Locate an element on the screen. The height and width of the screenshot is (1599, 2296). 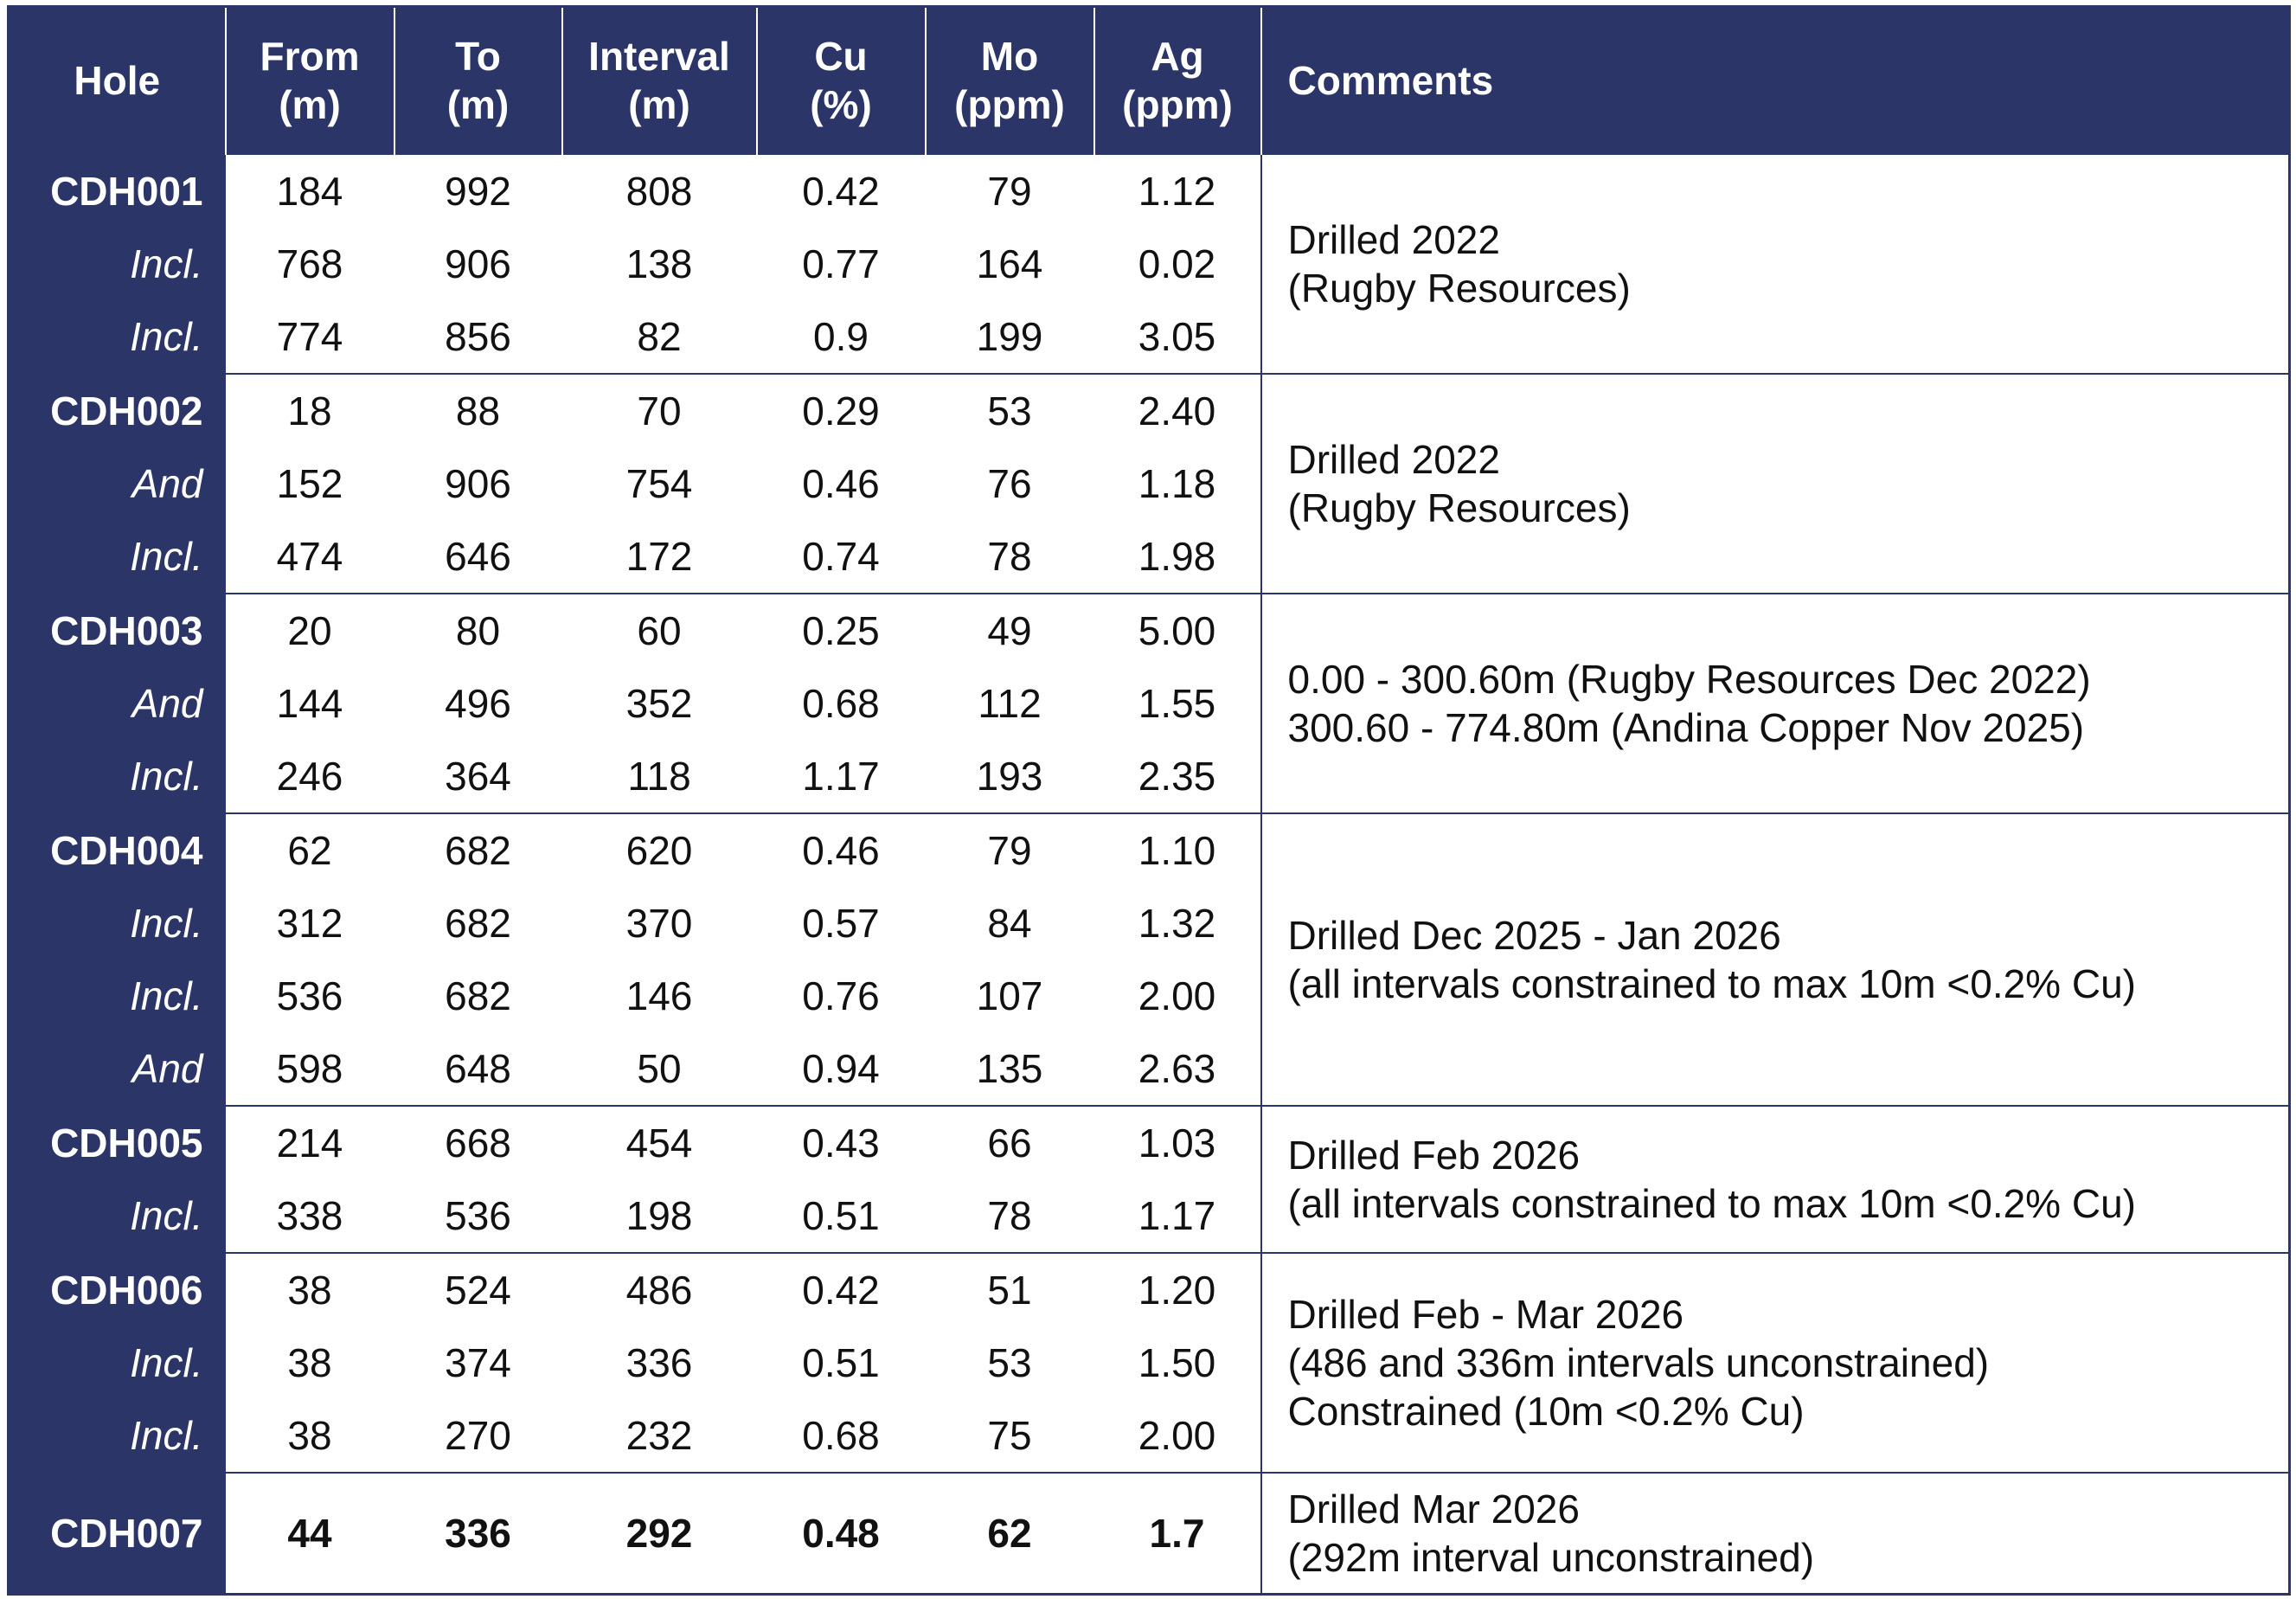
value-cell: 1.50 is located at coordinates (1177, 1362).